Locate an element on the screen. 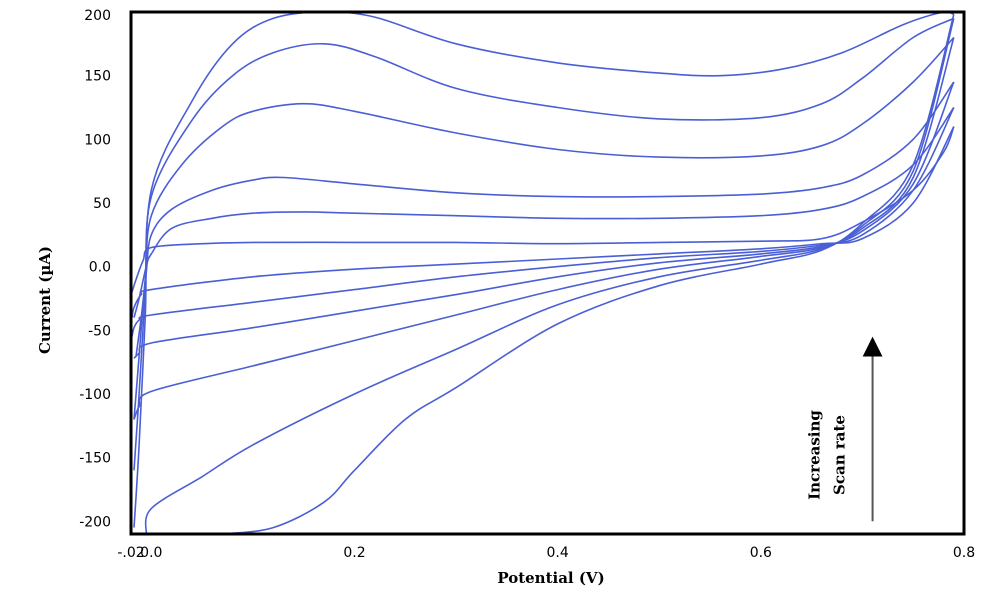 Image resolution: width=1000 pixels, height=596 pixels. x-tick-label: 0.6 is located at coordinates (761, 553).